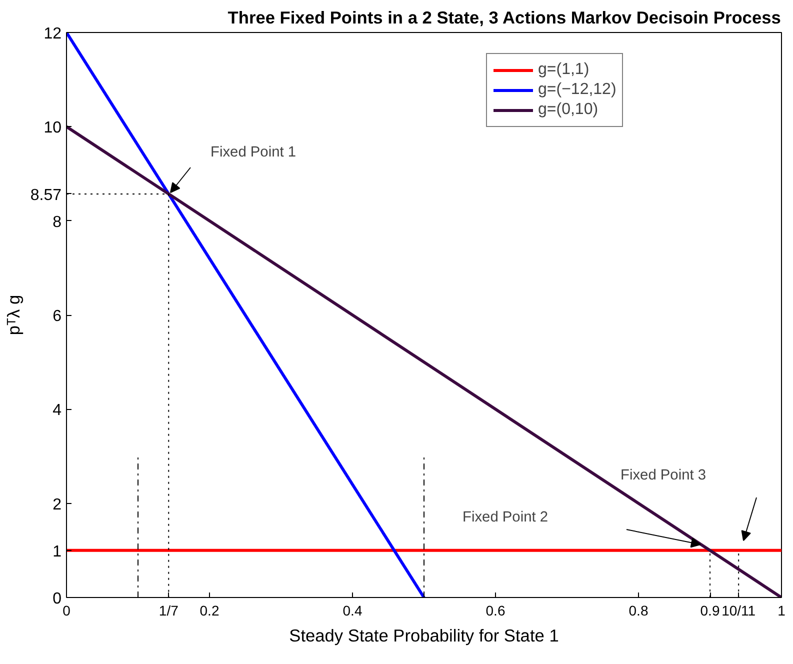  Describe the element at coordinates (46, 195) in the screenshot. I see `y-tick-label: 8.57` at that location.